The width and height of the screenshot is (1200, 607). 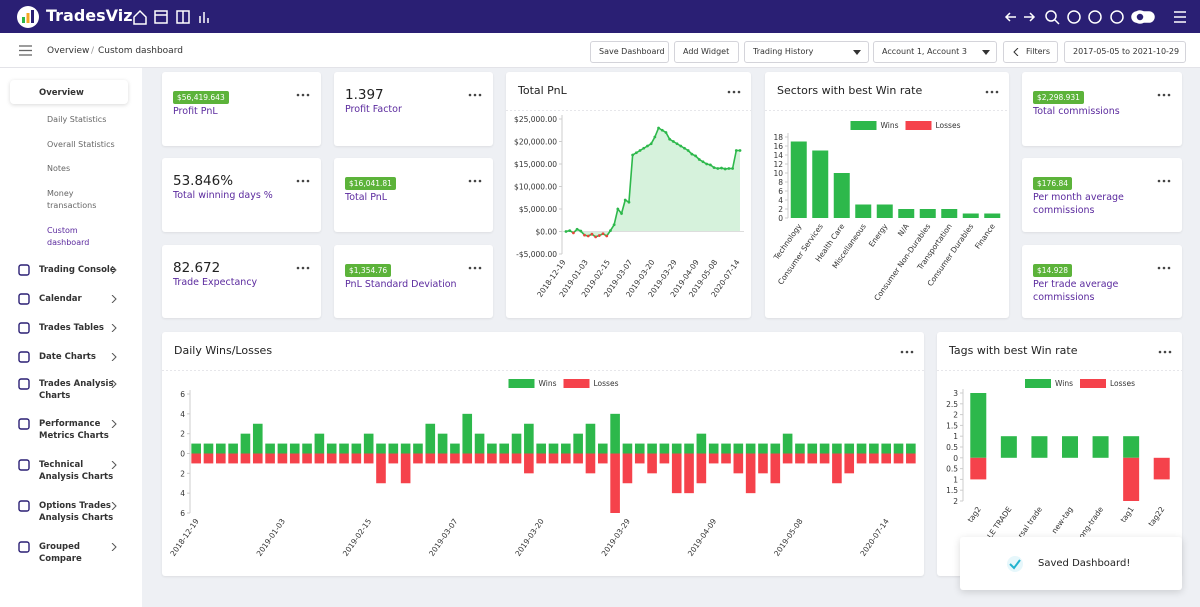 I want to click on stat-label: Trade Expectancy, so click(x=215, y=282).